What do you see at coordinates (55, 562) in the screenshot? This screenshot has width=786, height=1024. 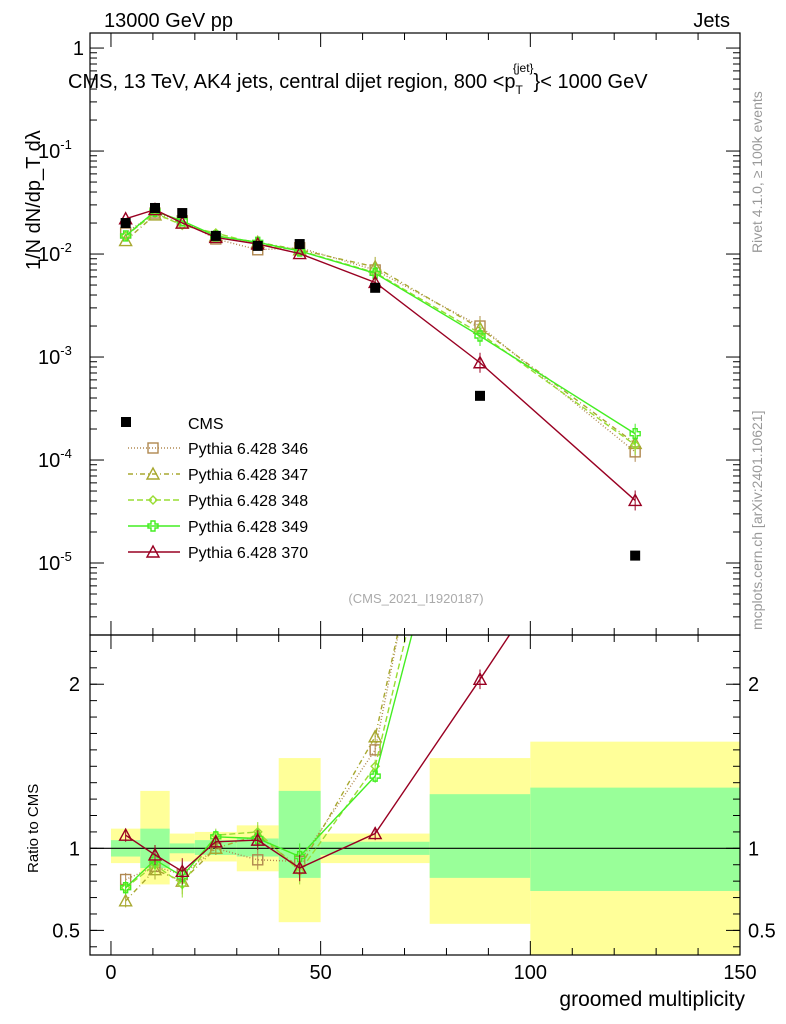 I see `y-tick-label-5: 10⁻⁵` at bounding box center [55, 562].